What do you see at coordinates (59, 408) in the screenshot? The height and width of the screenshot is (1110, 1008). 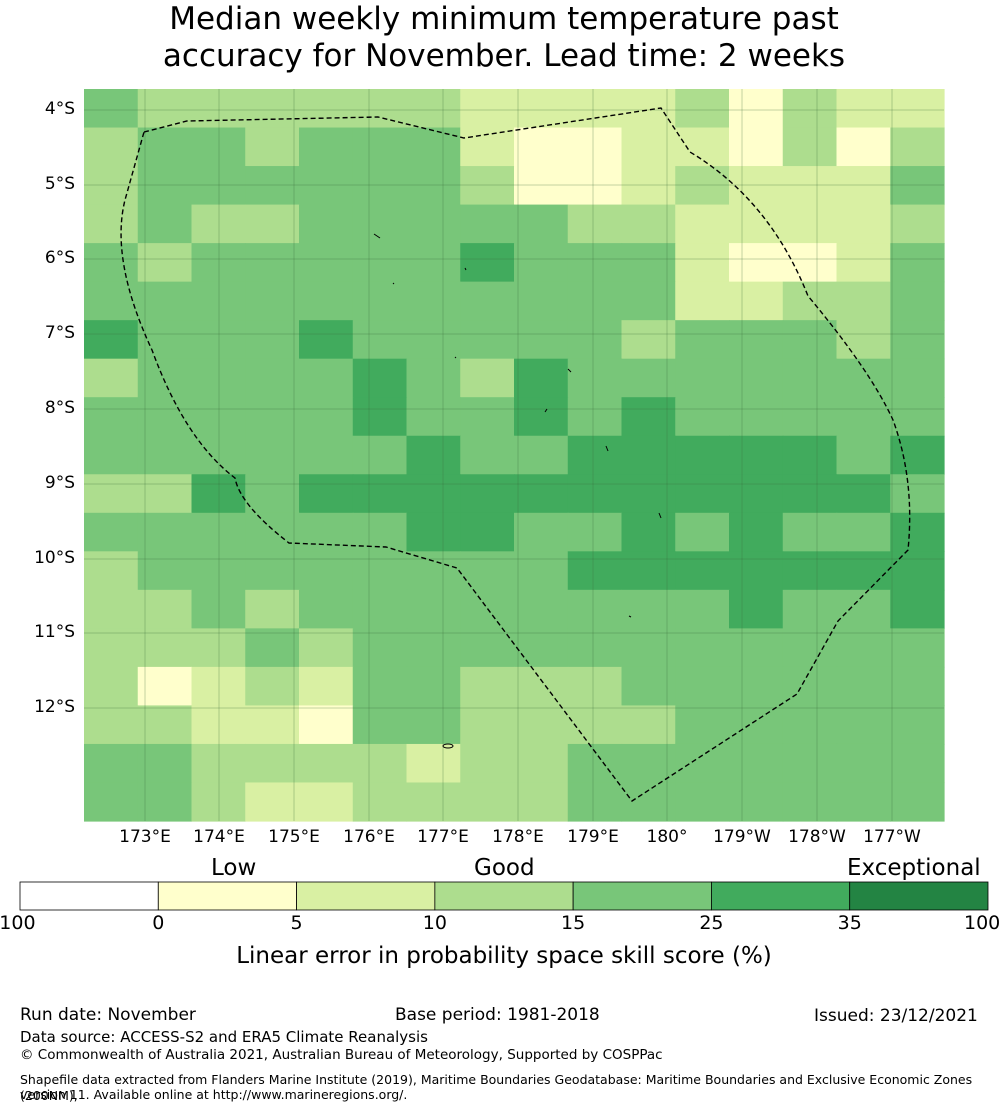 I see `latitude-label: 8°S` at bounding box center [59, 408].